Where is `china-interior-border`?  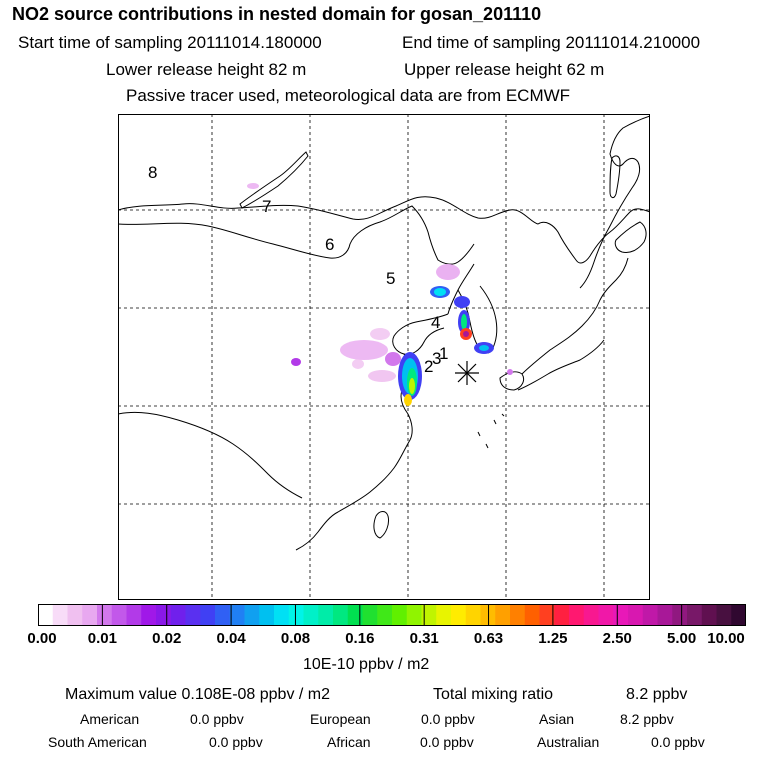
china-interior-border is located at coordinates (210, 455).